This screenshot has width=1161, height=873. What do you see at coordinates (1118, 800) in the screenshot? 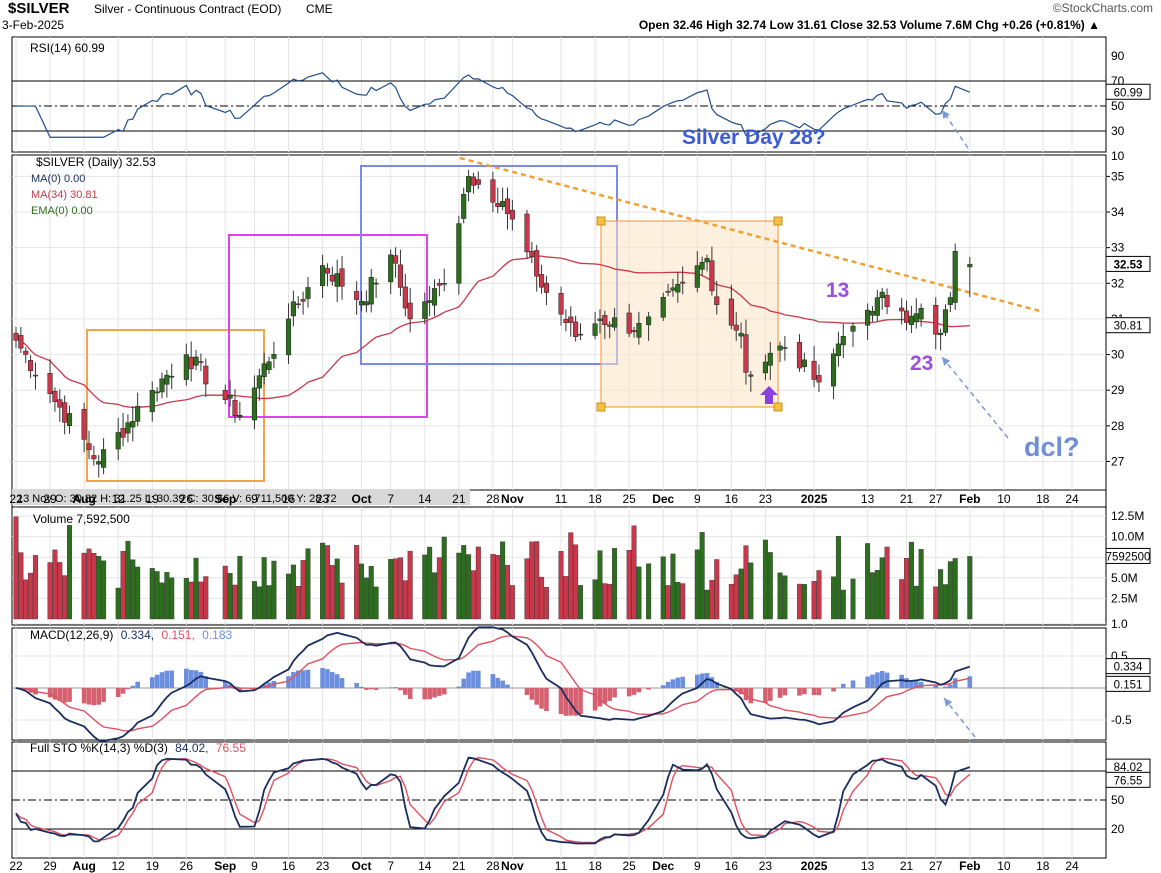
I see `sto-tick-label: 50` at bounding box center [1118, 800].